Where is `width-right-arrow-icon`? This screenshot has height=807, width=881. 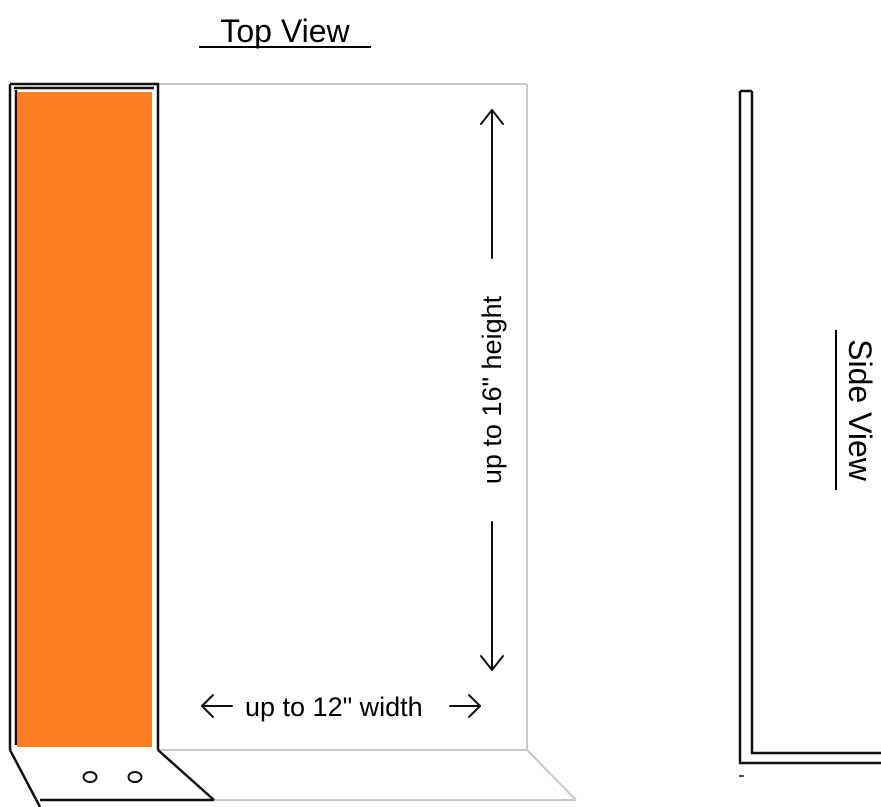 width-right-arrow-icon is located at coordinates (465, 706).